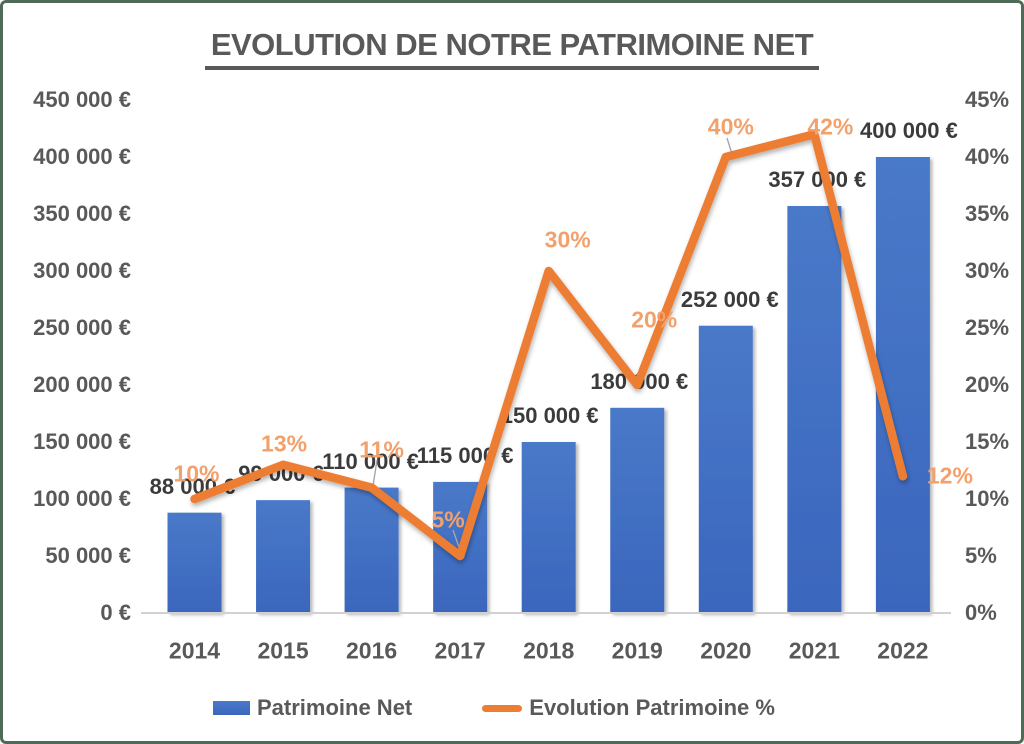 This screenshot has height=744, width=1024. Describe the element at coordinates (981, 555) in the screenshot. I see `y-axis-tick-right: 5%` at that location.